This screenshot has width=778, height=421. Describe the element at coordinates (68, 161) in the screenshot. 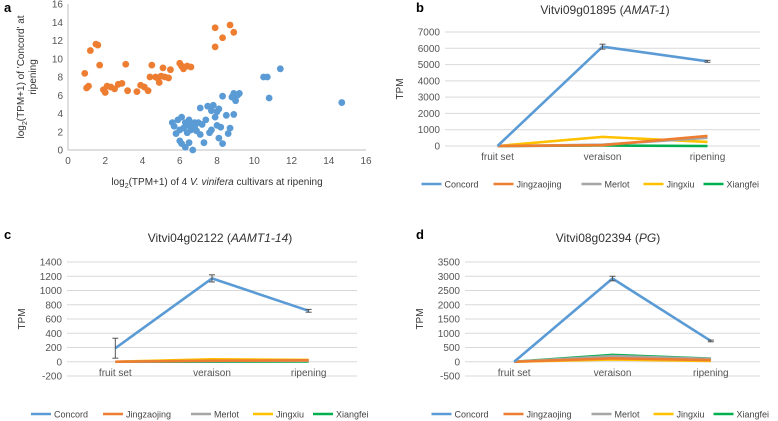

I see `x-tick-label: 0` at that location.